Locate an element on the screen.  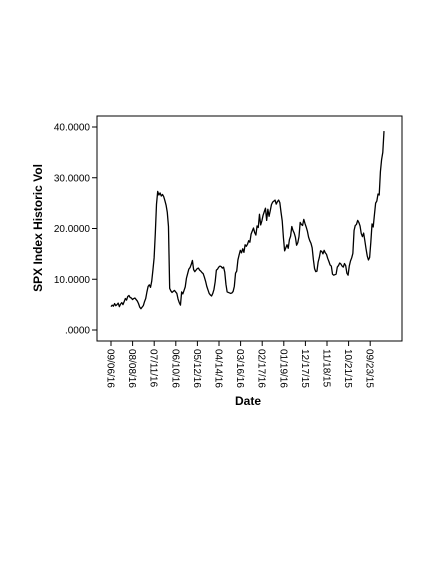
y-tick-label: 40.0000 is located at coordinates (72, 128).